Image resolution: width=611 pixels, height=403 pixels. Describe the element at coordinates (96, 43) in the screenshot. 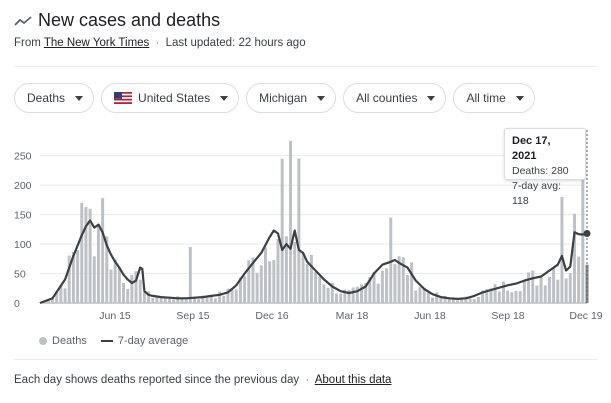

I see `source-link: The New York Times` at that location.